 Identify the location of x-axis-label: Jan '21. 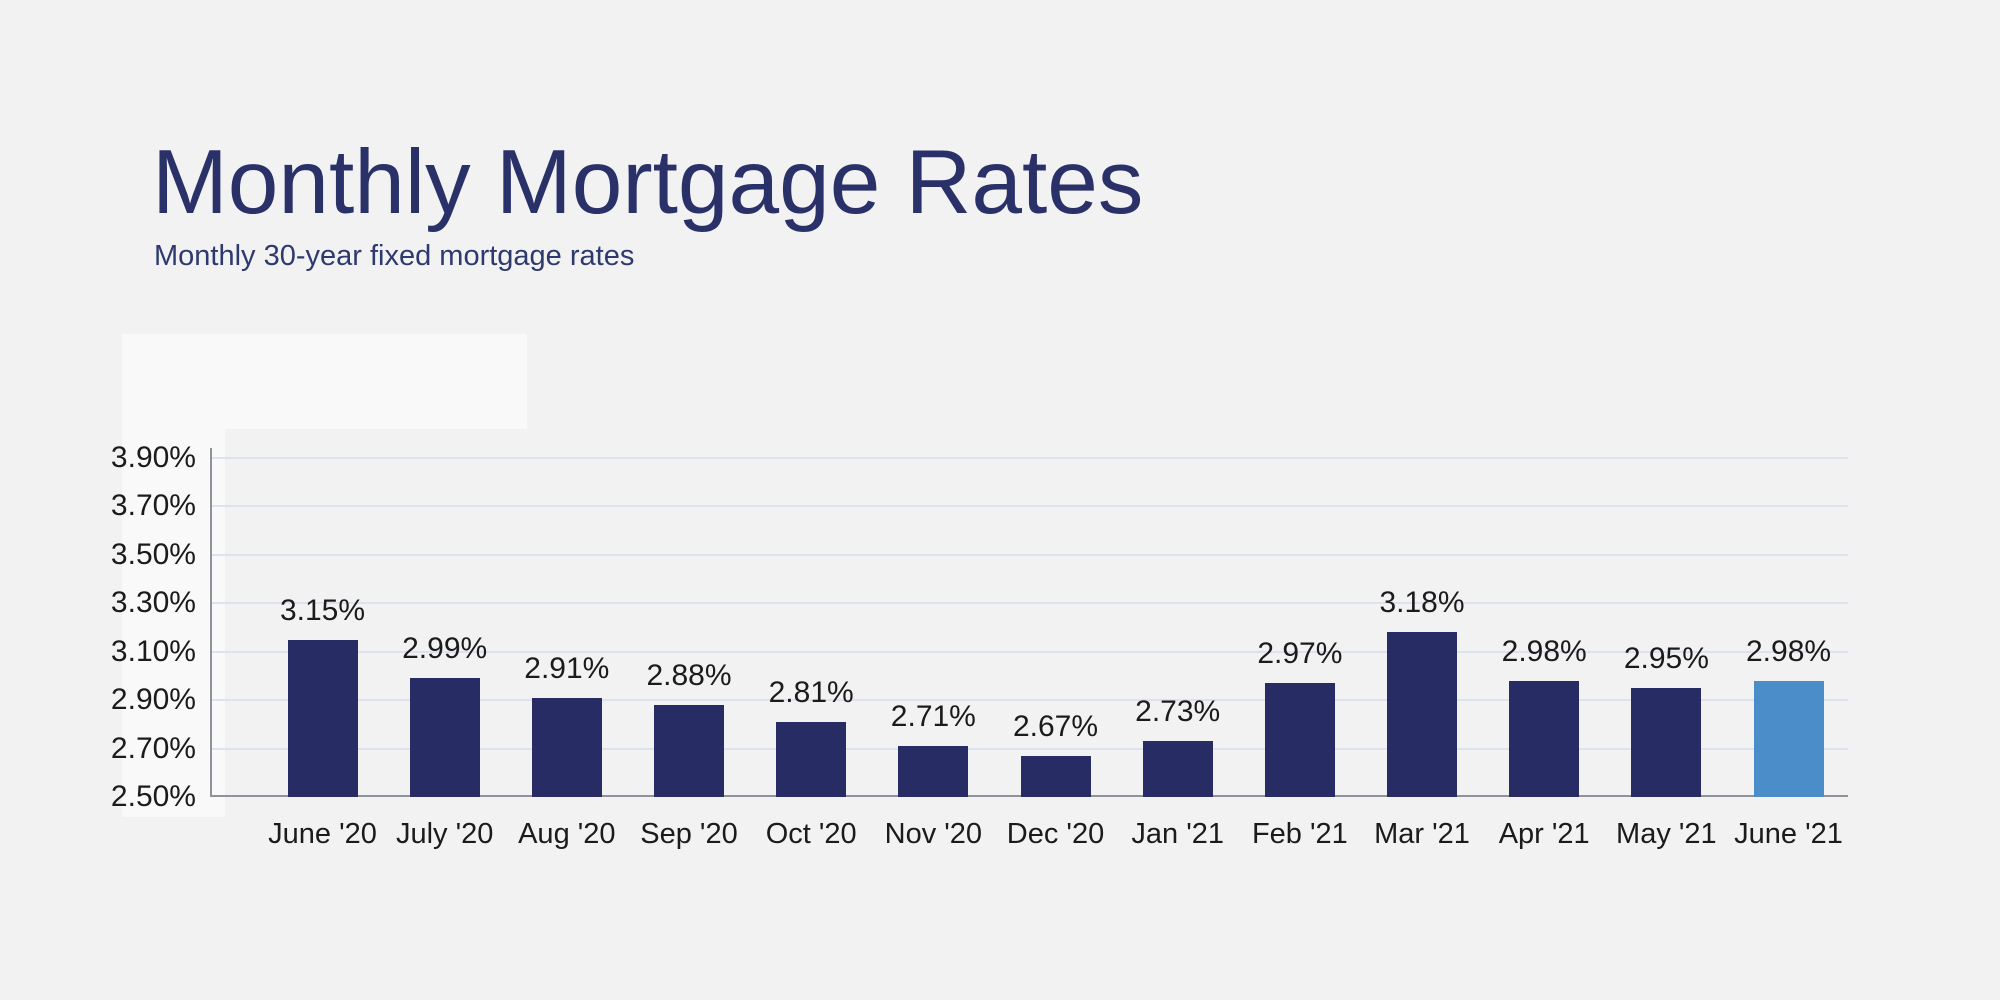
(1177, 834).